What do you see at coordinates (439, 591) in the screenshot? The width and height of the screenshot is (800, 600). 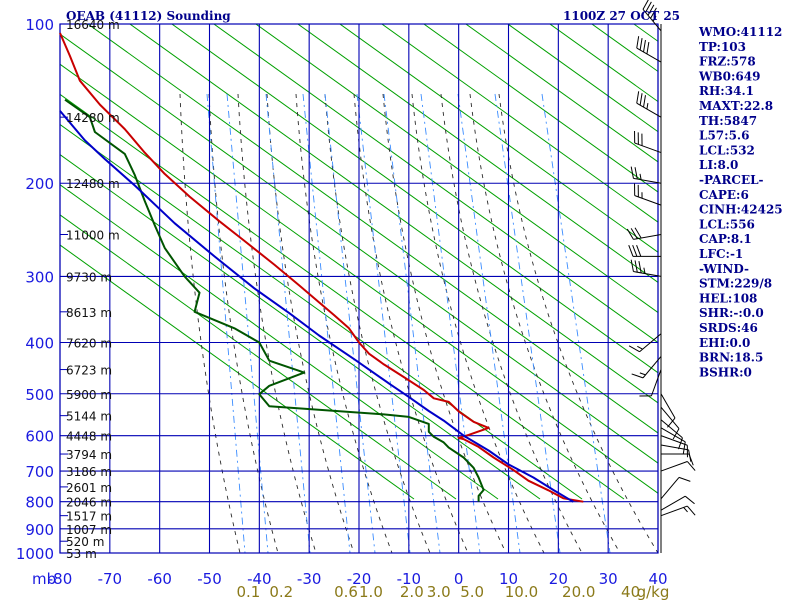 I see `mixing-ratio-label: 3.0` at bounding box center [439, 591].